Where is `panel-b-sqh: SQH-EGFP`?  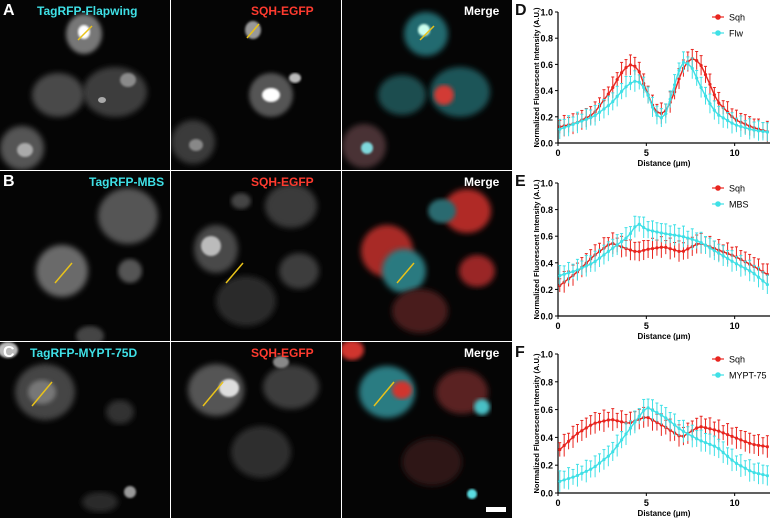 panel-b-sqh: SQH-EGFP is located at coordinates (256, 256).